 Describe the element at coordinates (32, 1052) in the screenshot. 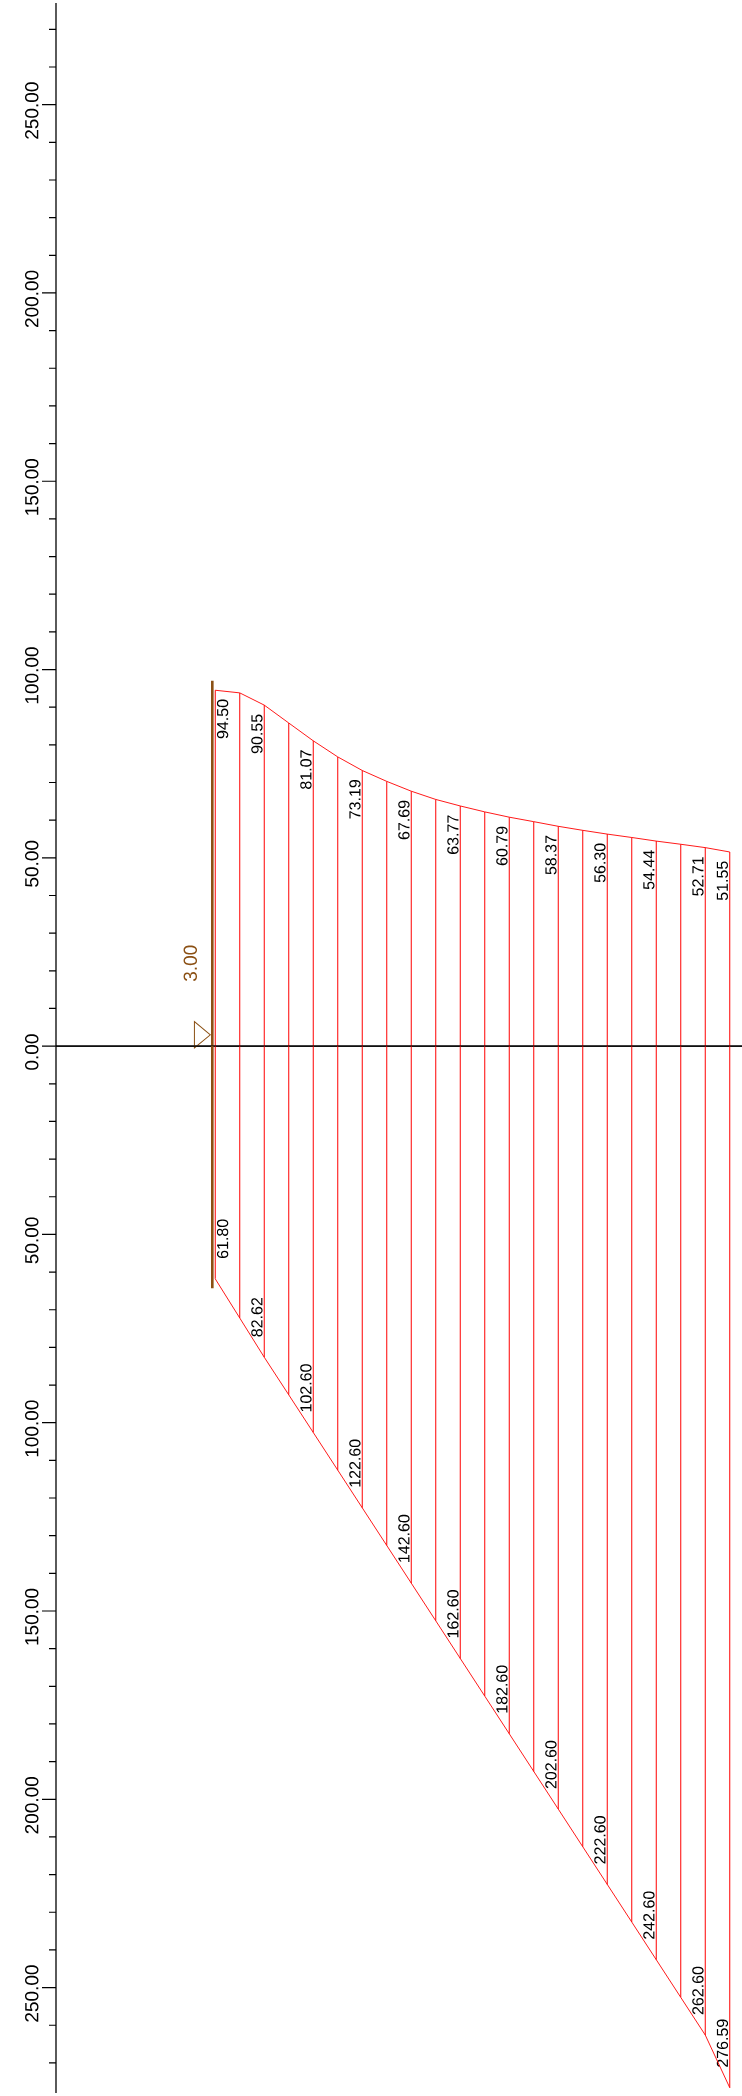

I see `y-tick-label: 0.00` at that location.